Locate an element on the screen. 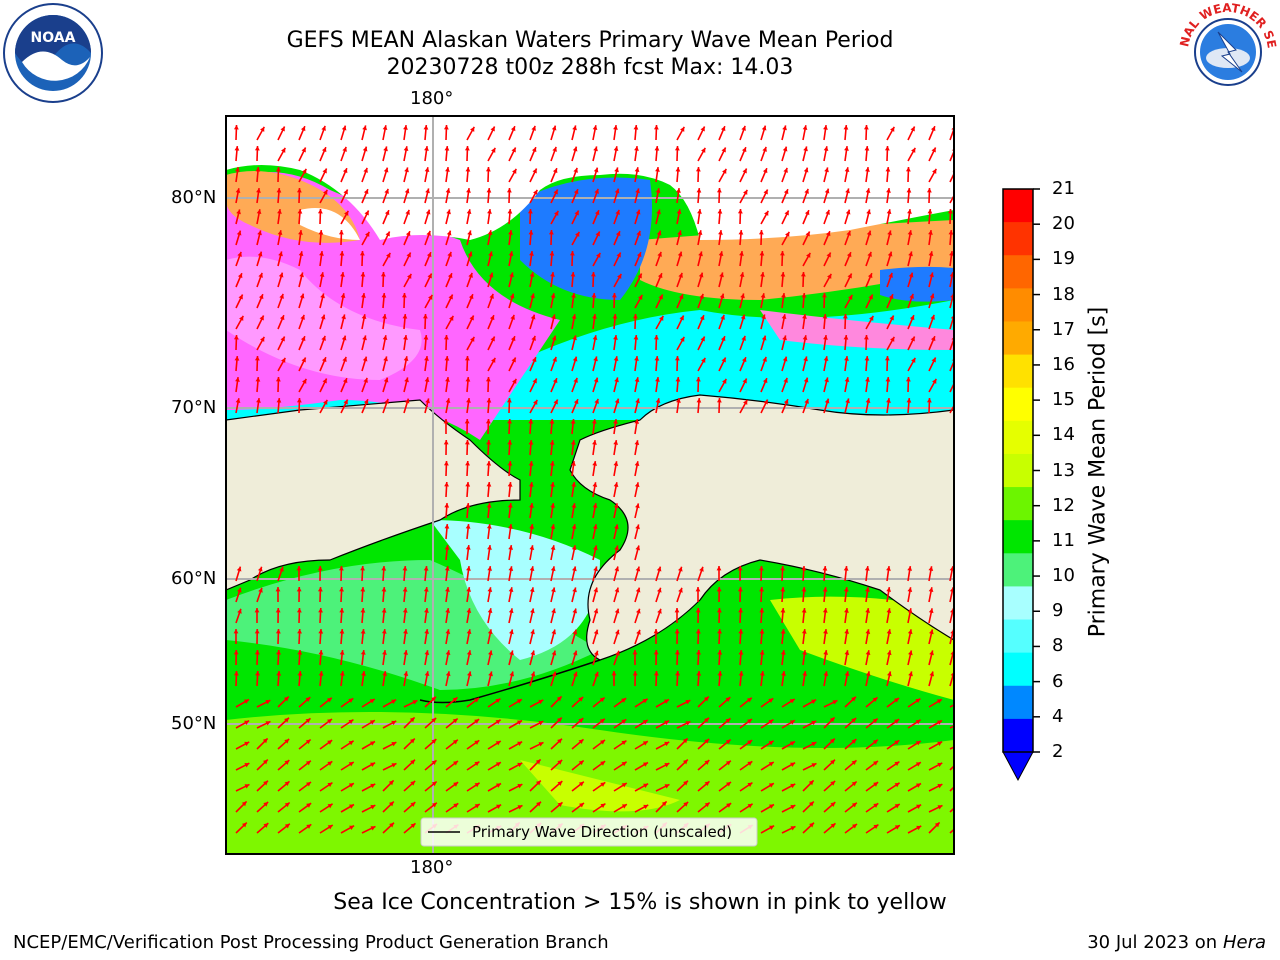  noaa-logo-text: NOAA is located at coordinates (53, 38).